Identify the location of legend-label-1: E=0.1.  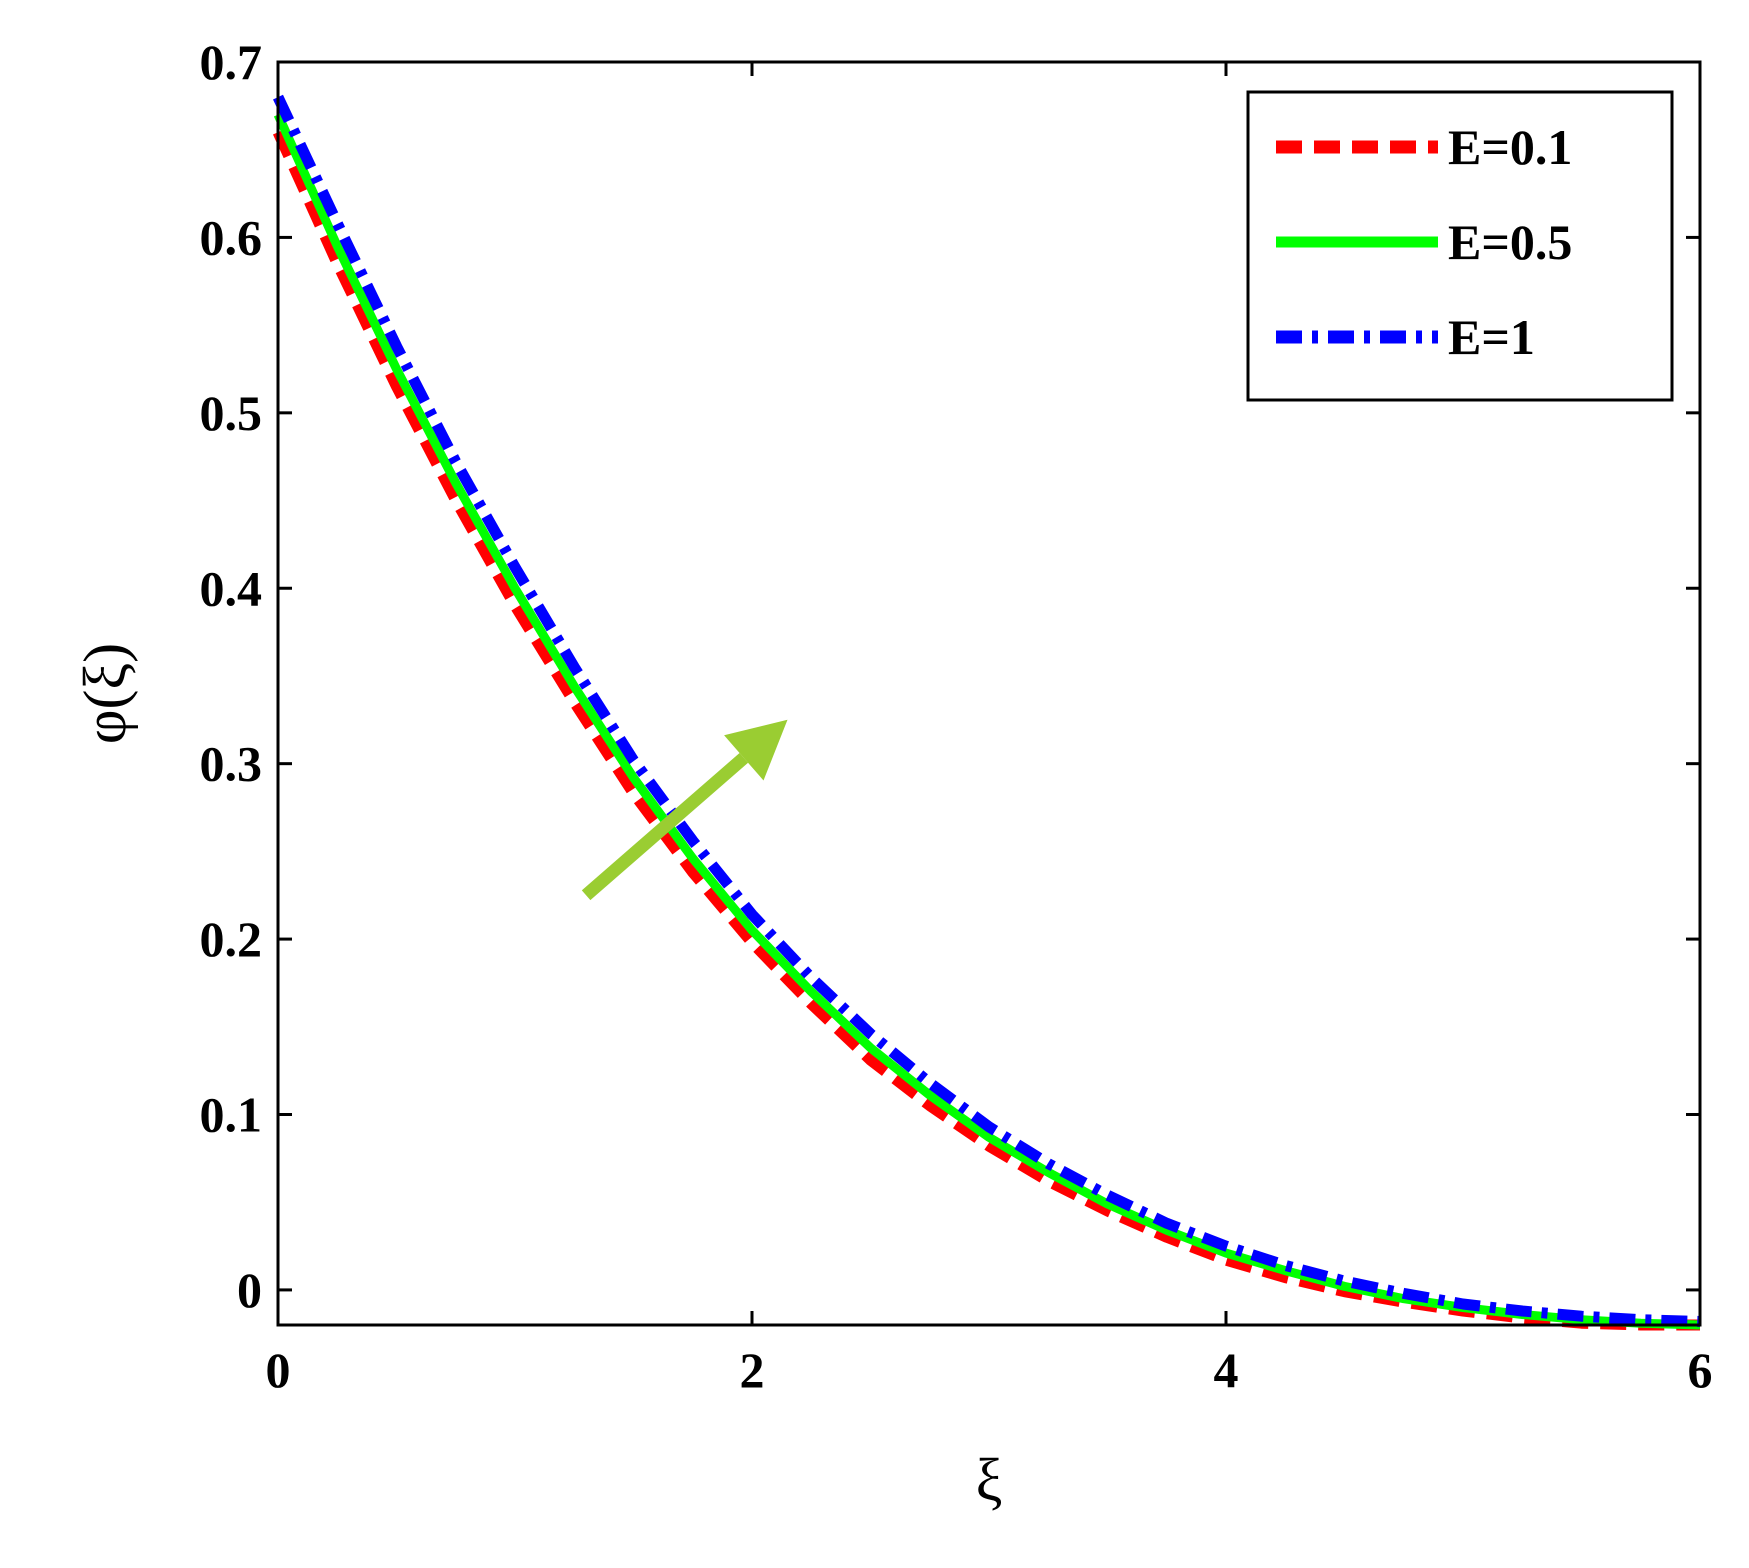
(1510, 147).